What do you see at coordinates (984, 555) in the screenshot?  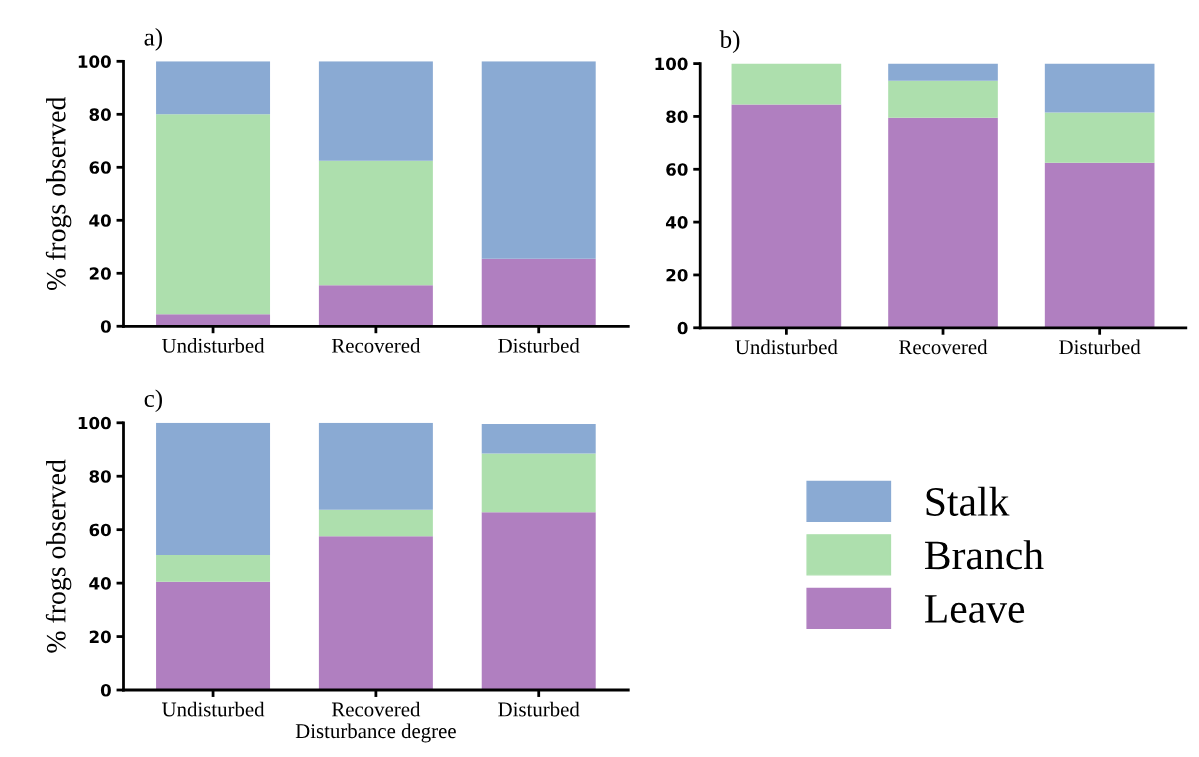 I see `legend-label: Branch` at bounding box center [984, 555].